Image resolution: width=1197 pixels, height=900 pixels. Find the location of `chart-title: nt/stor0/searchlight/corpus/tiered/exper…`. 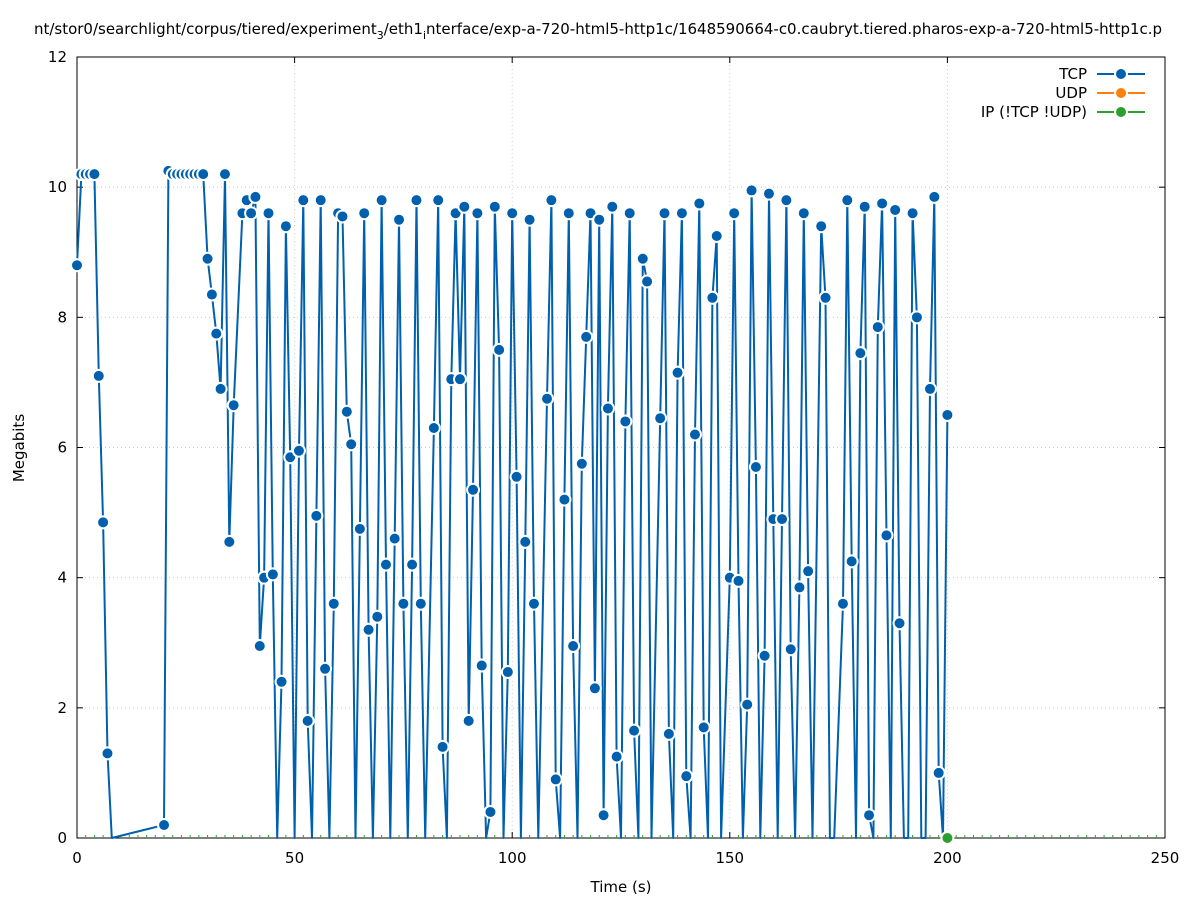

chart-title: nt/stor0/searchlight/corpus/tiered/exper… is located at coordinates (598, 31).